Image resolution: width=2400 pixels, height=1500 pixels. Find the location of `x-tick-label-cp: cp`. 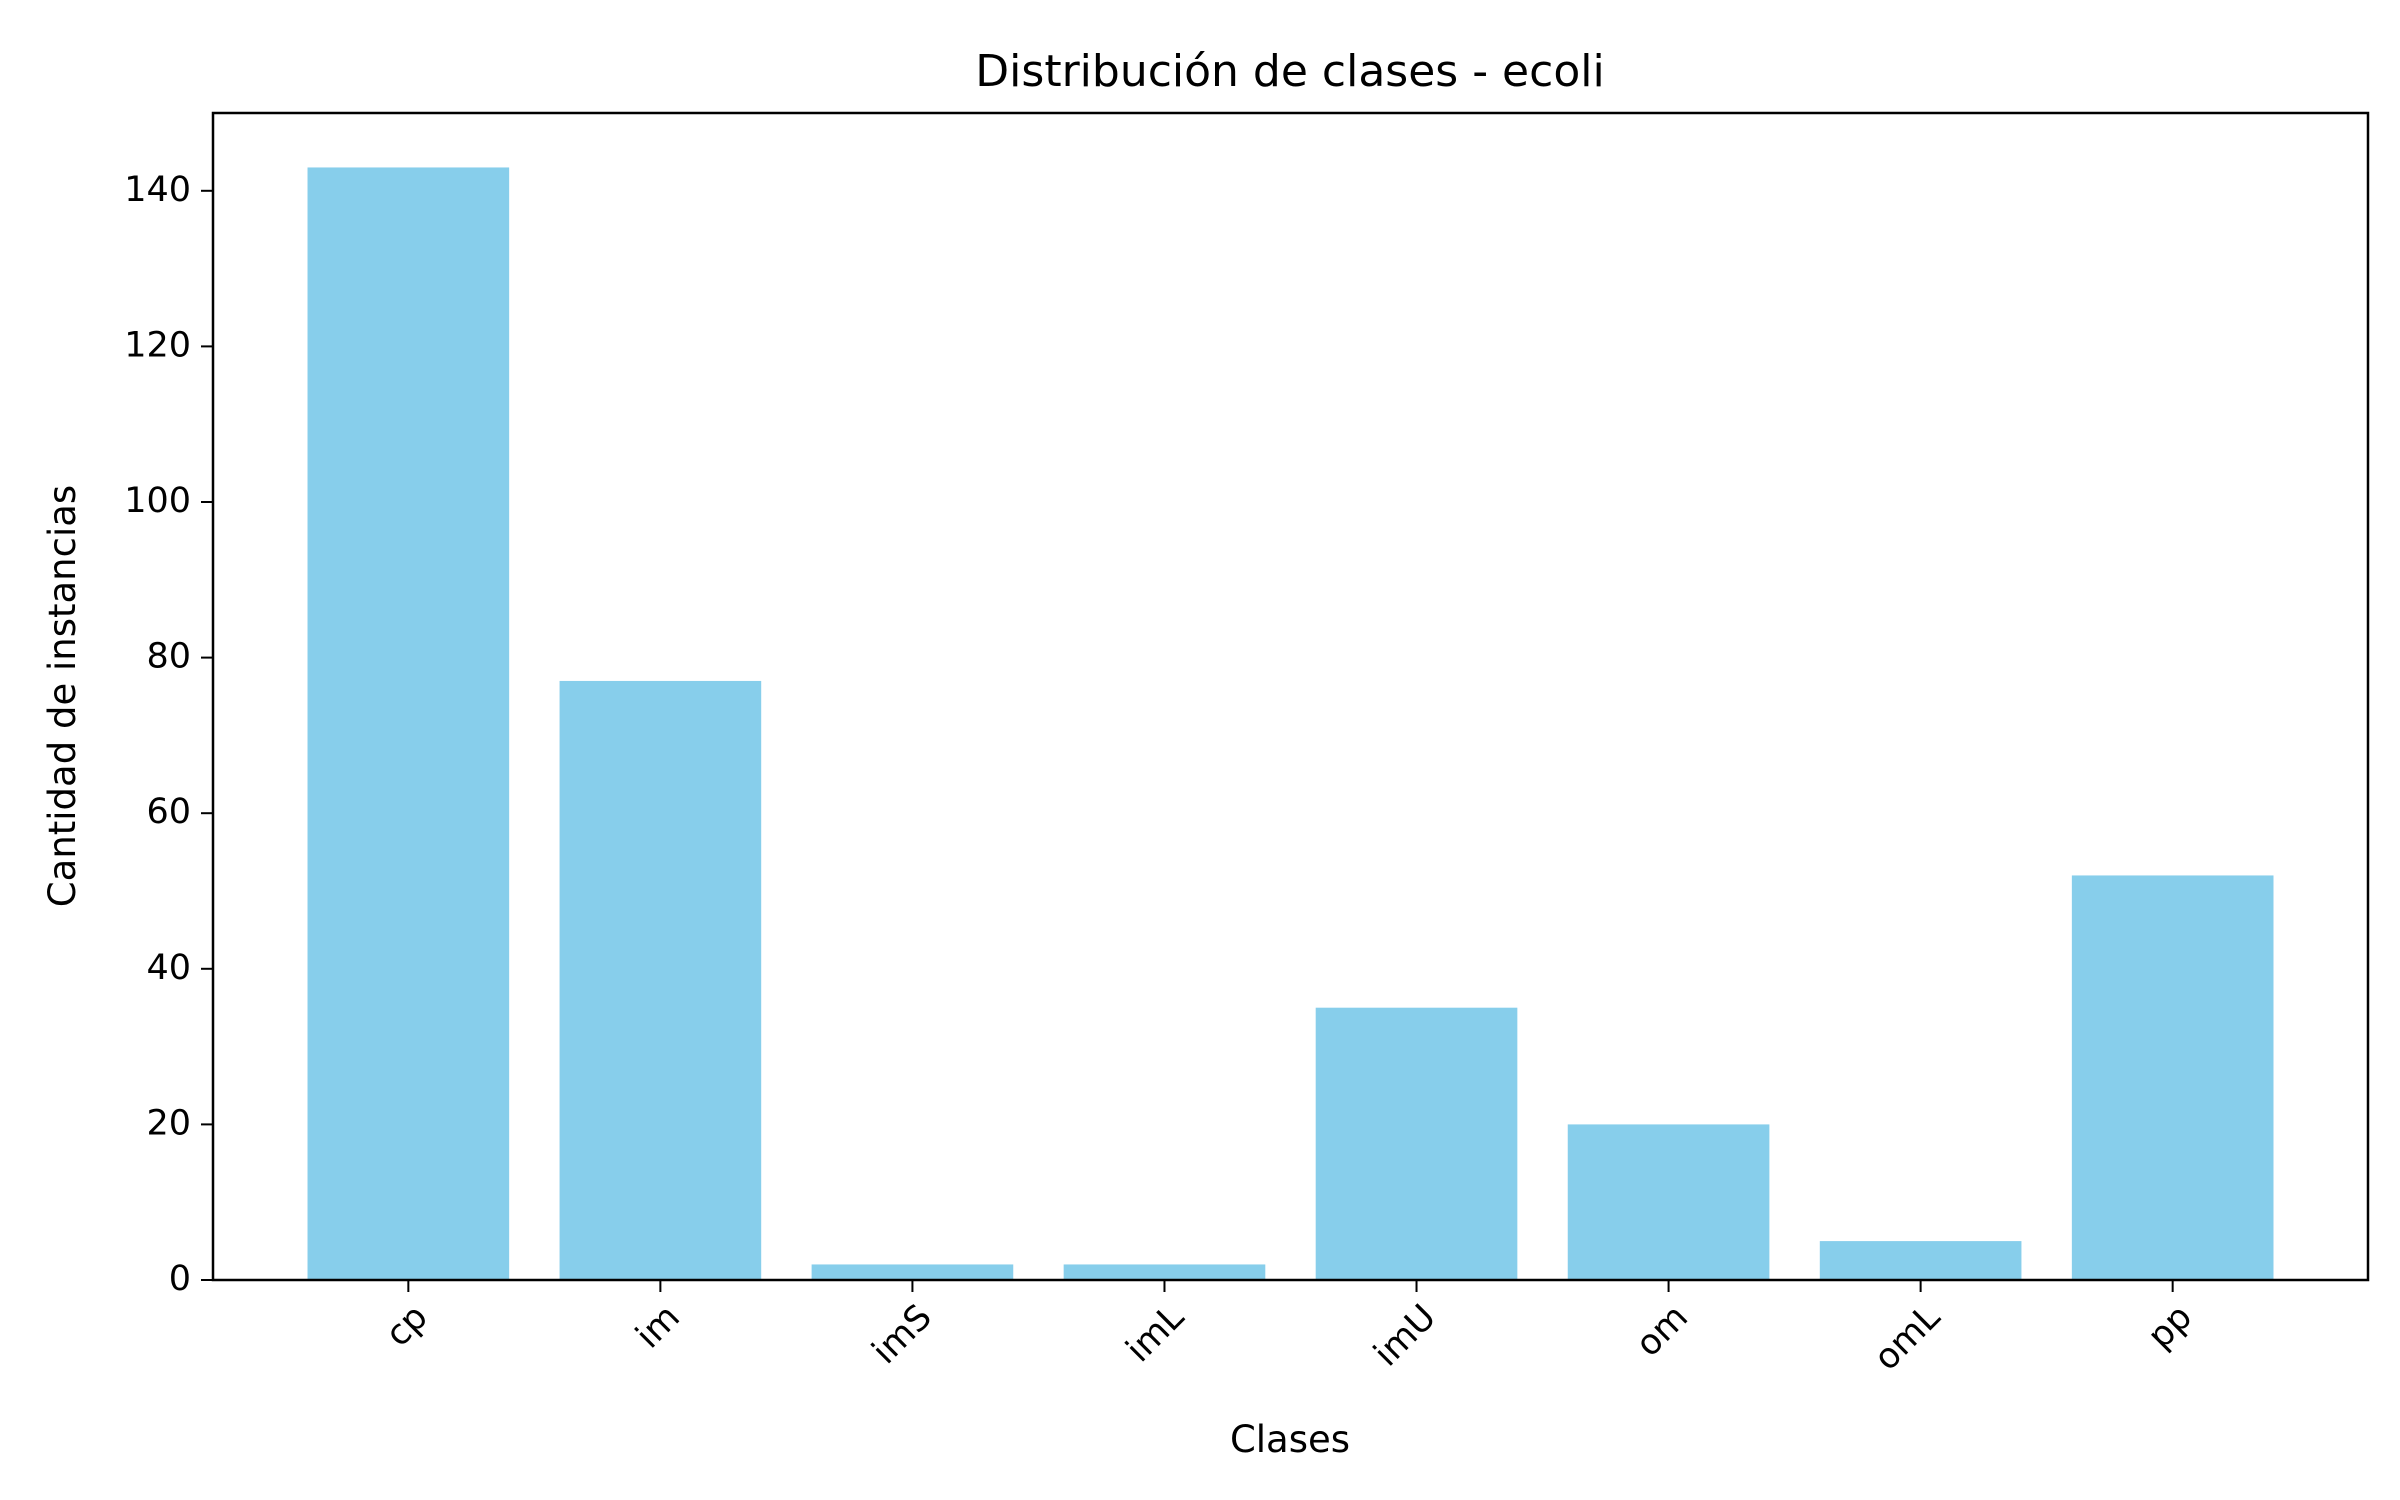

x-tick-label-cp: cp is located at coordinates (407, 1326).